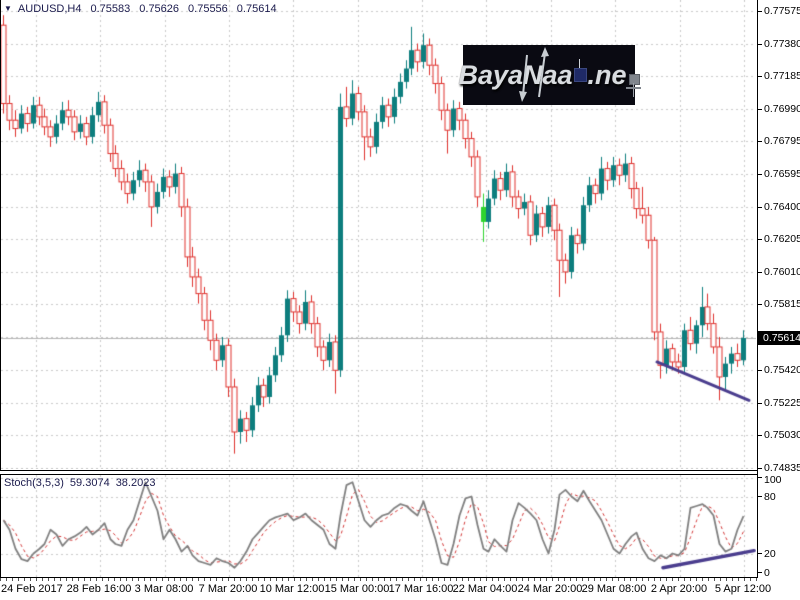  What do you see at coordinates (782, 206) in the screenshot?
I see `price-tick-label: 0.76400` at bounding box center [782, 206].